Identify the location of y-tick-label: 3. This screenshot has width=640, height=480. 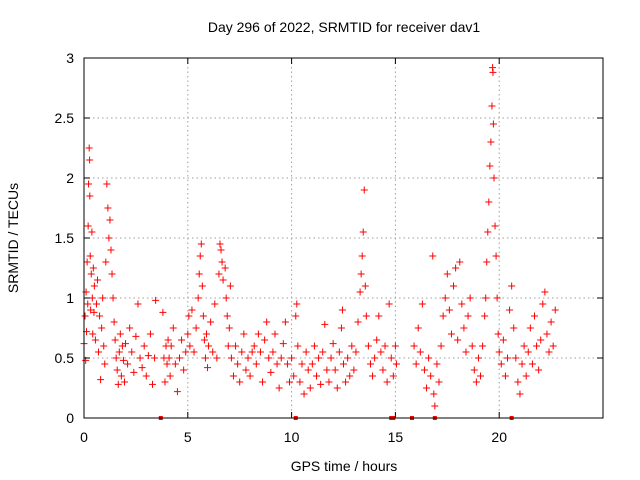
(70, 58).